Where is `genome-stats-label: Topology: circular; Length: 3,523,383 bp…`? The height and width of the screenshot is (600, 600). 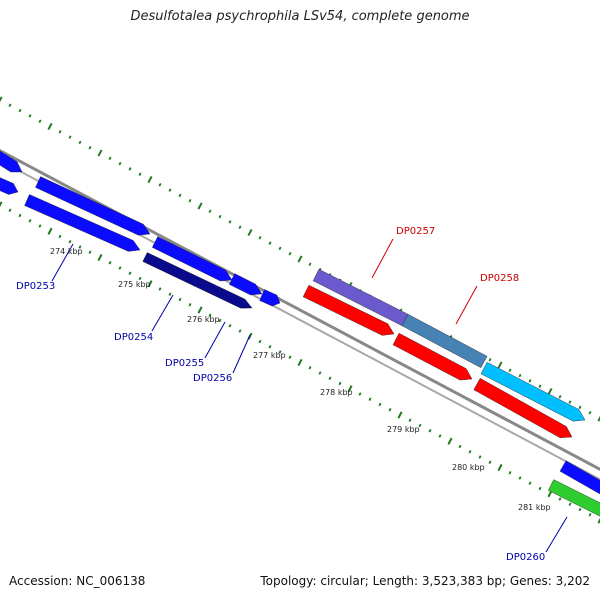
genome-stats-label: Topology: circular; Length: 3,523,383 bp… is located at coordinates (425, 581).